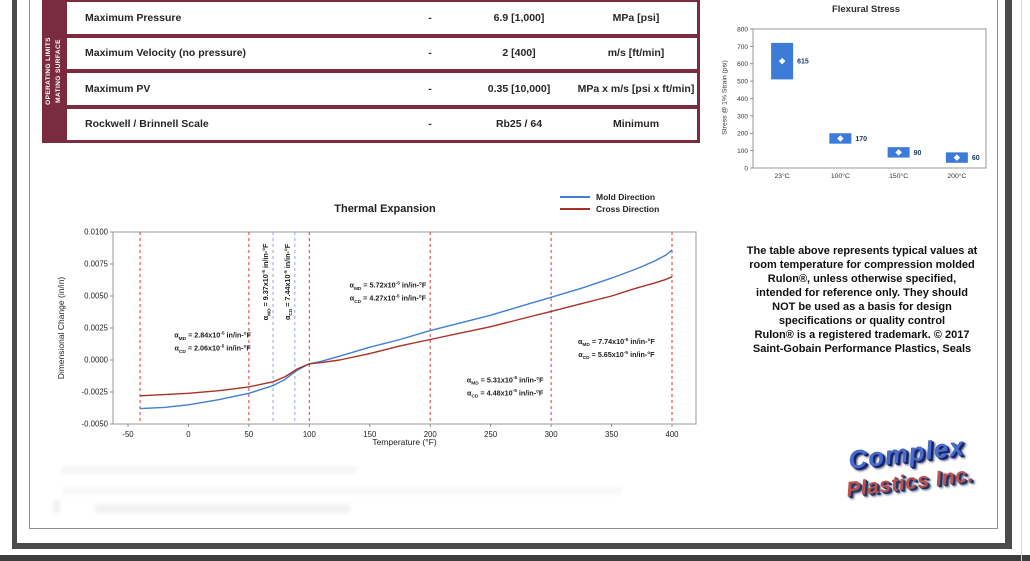  Describe the element at coordinates (746, 168) in the screenshot. I see `y-tick-label: 0` at that location.